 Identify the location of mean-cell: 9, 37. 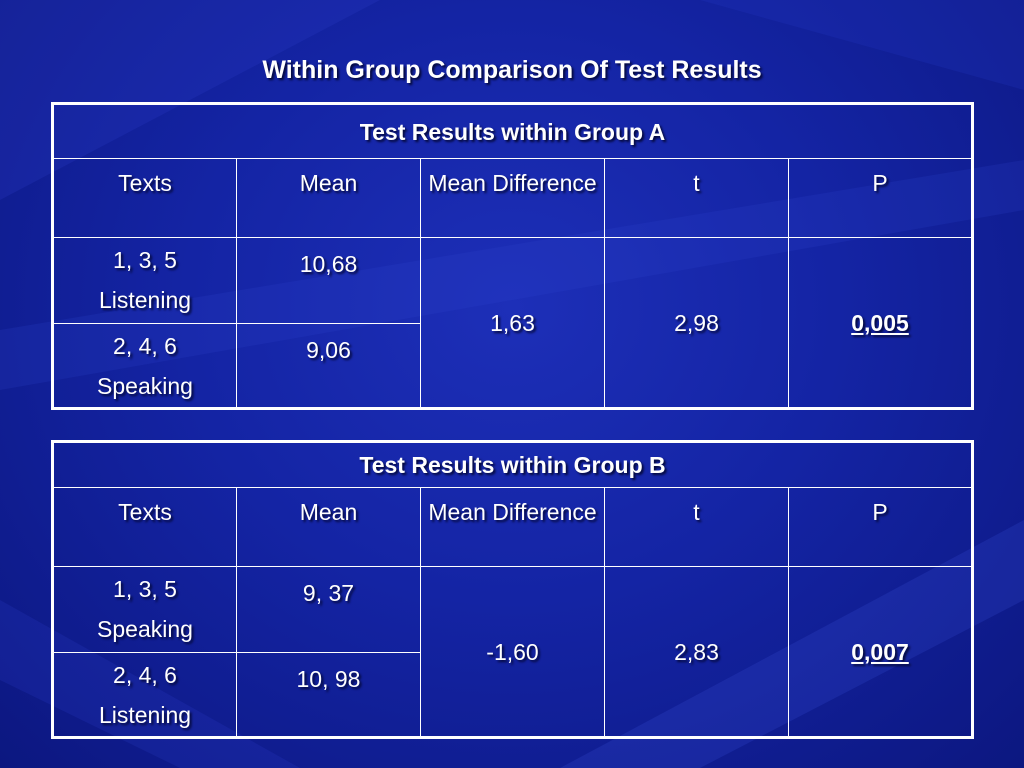
(328, 609).